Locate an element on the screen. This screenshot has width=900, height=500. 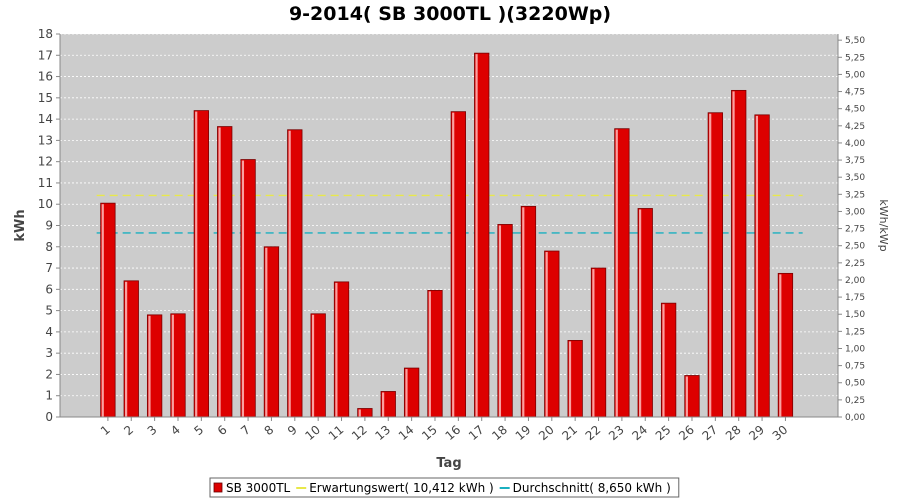
x-tick-label: 25 is located at coordinates (663, 433).